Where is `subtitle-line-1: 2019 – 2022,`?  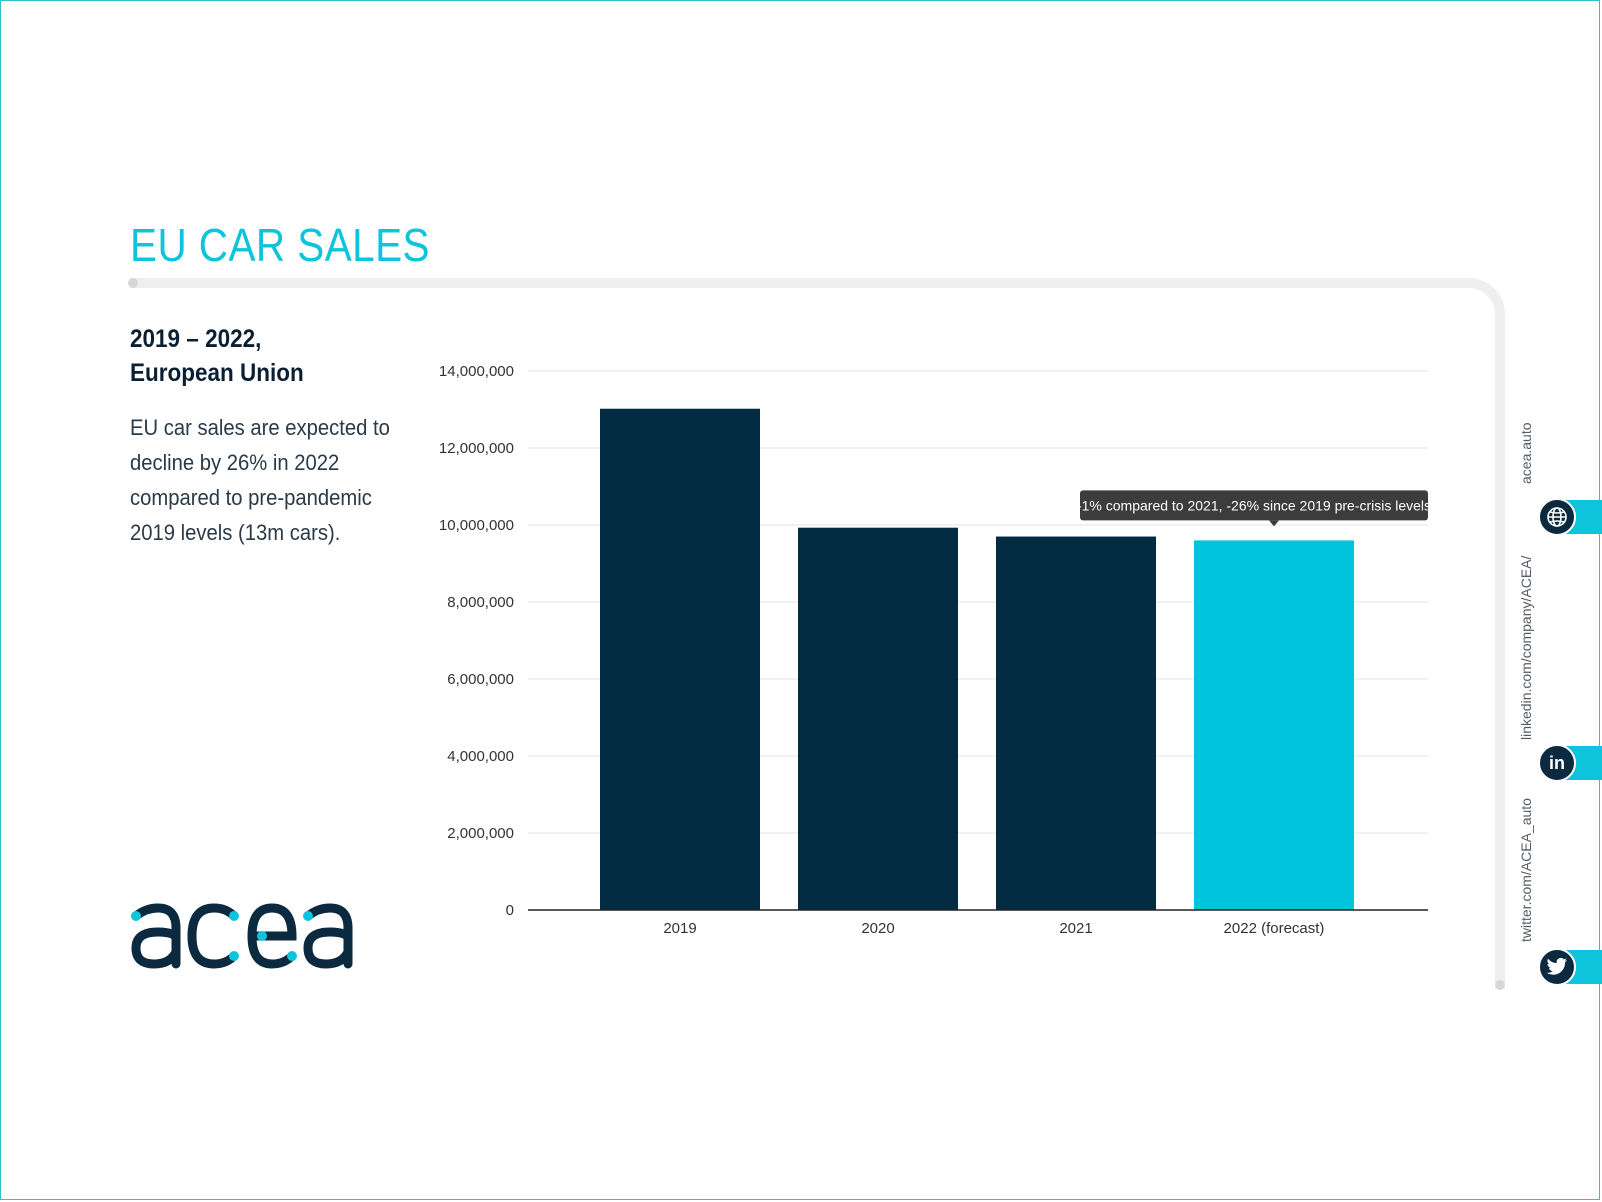
subtitle-line-1: 2019 – 2022, is located at coordinates (196, 339).